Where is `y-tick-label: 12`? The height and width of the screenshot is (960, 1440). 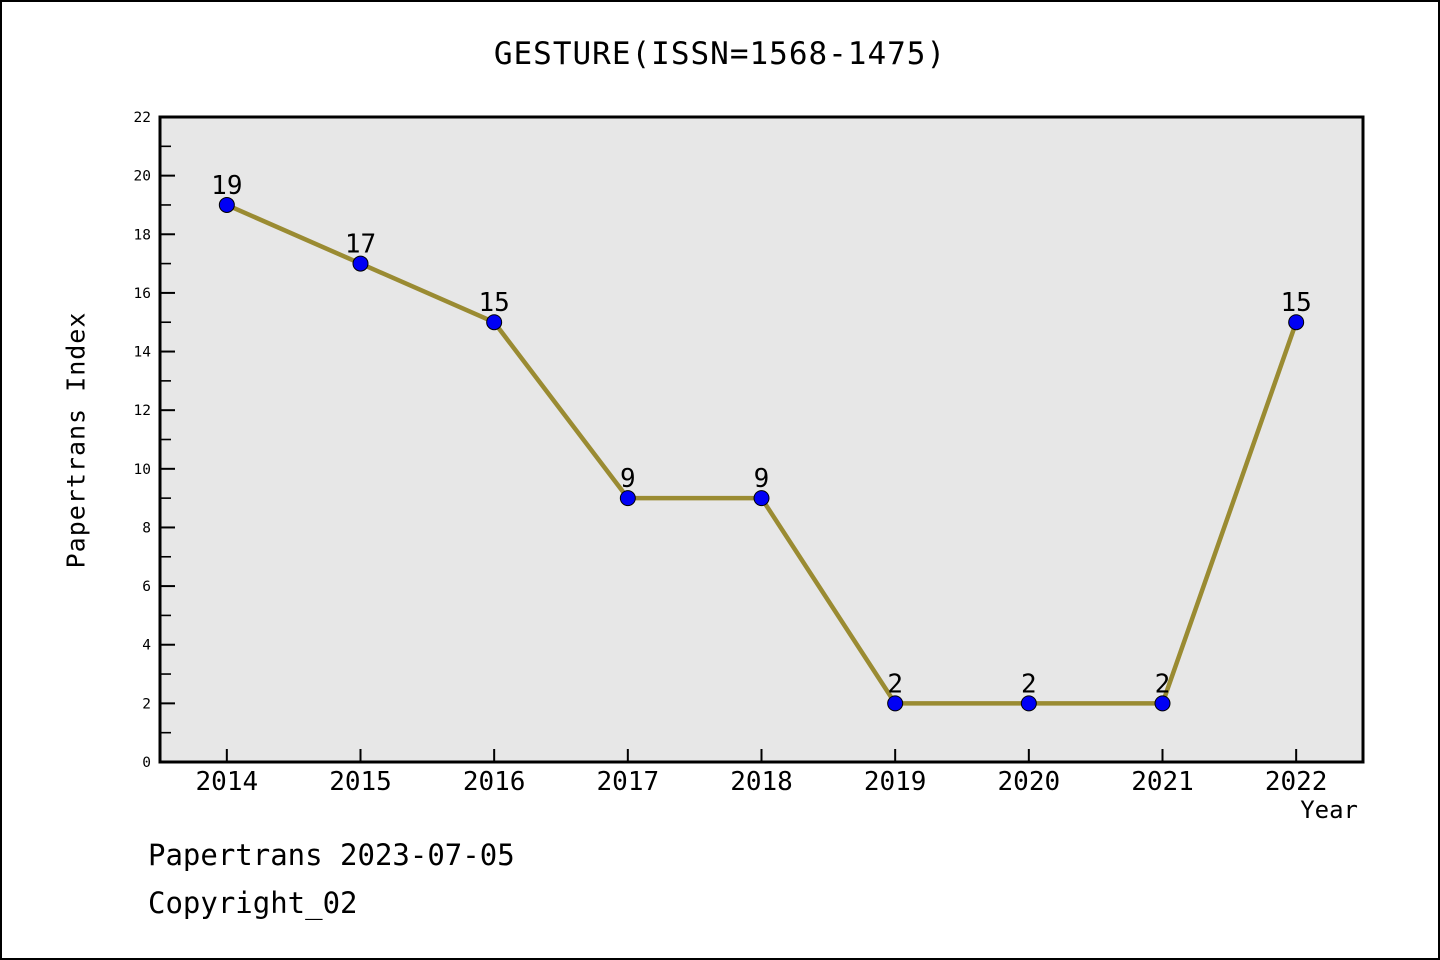 y-tick-label: 12 is located at coordinates (142, 411).